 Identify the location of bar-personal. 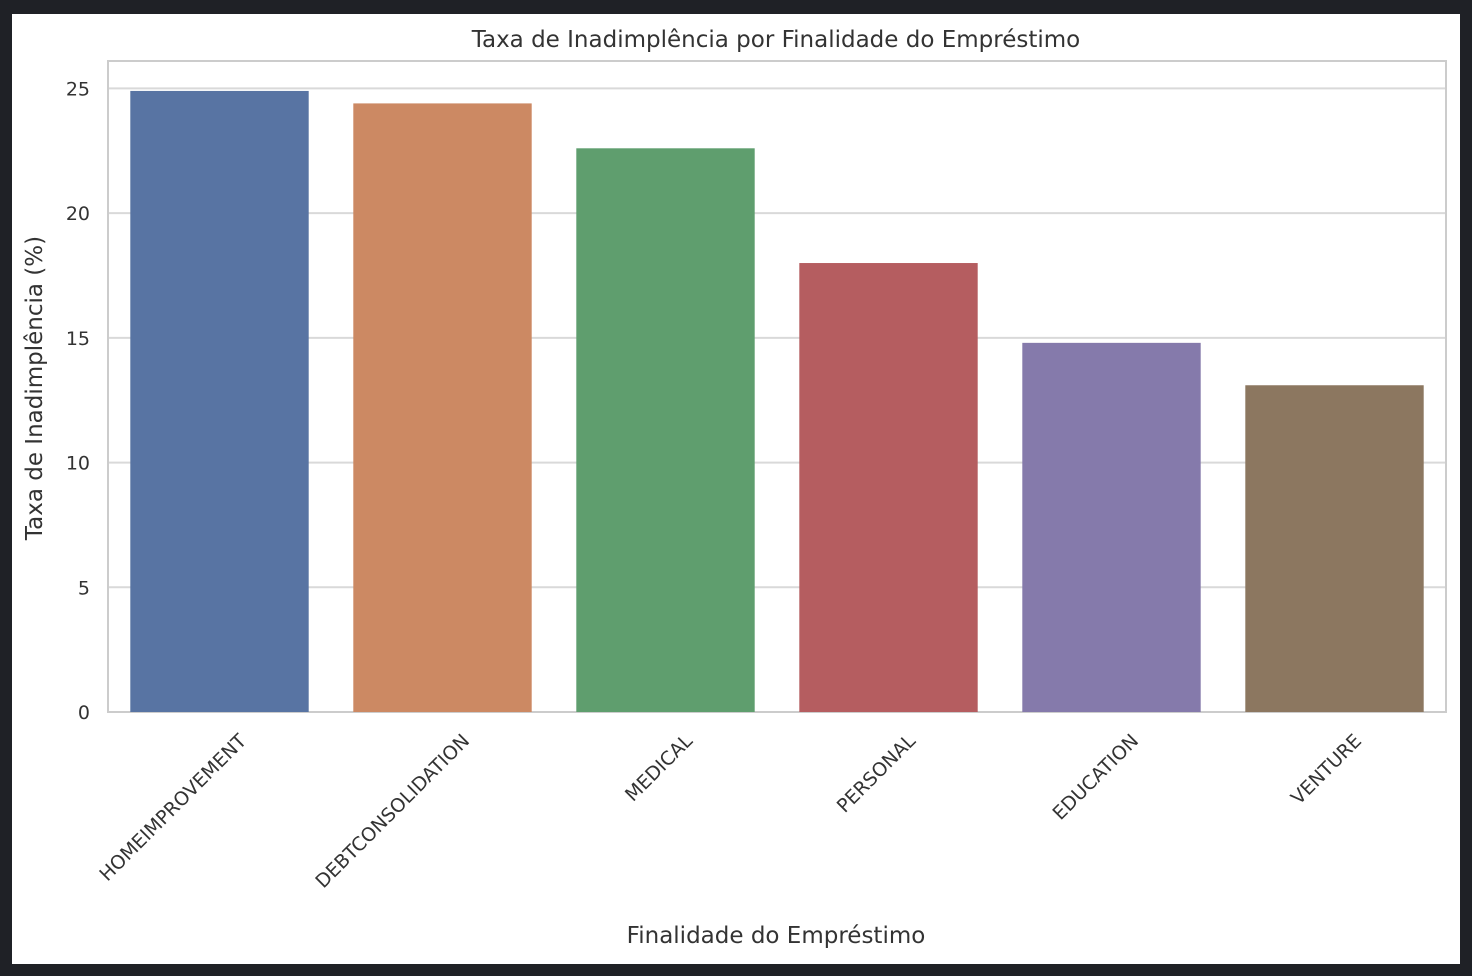
(888, 487).